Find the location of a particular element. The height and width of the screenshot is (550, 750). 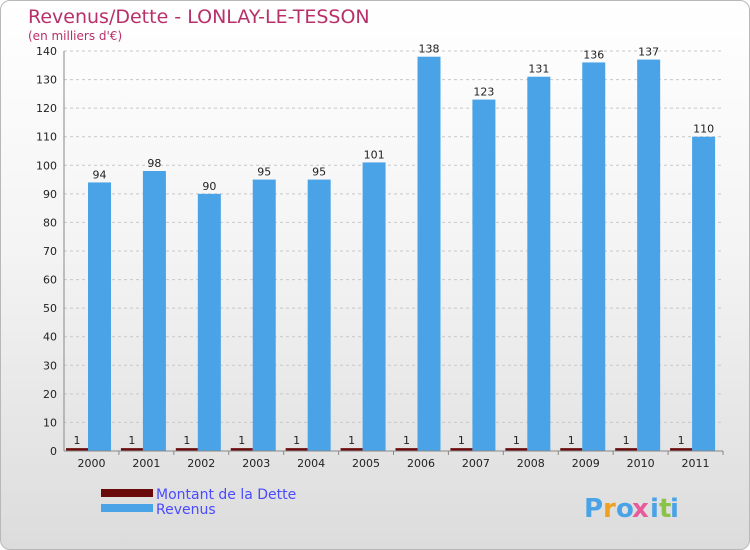

y-tick-label: 130 is located at coordinates (46, 80).